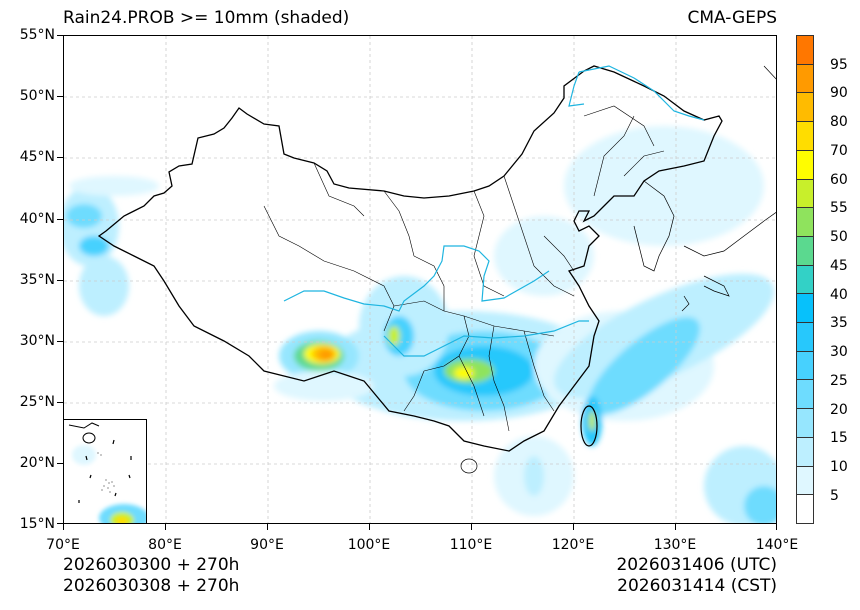  I want to click on colorbar-label: 80, so click(839, 122).